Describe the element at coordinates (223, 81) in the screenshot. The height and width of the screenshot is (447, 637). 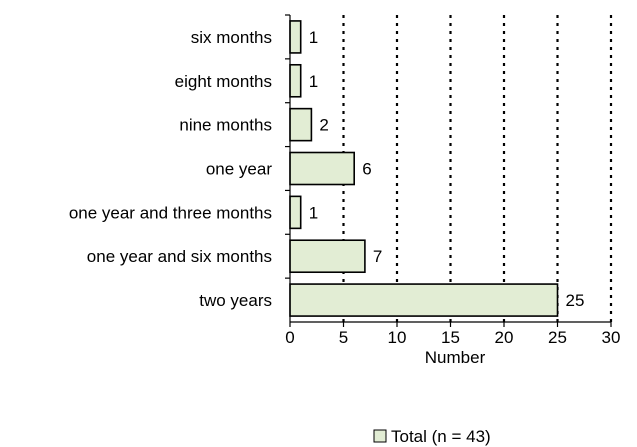
I see `category-label: eight months` at that location.